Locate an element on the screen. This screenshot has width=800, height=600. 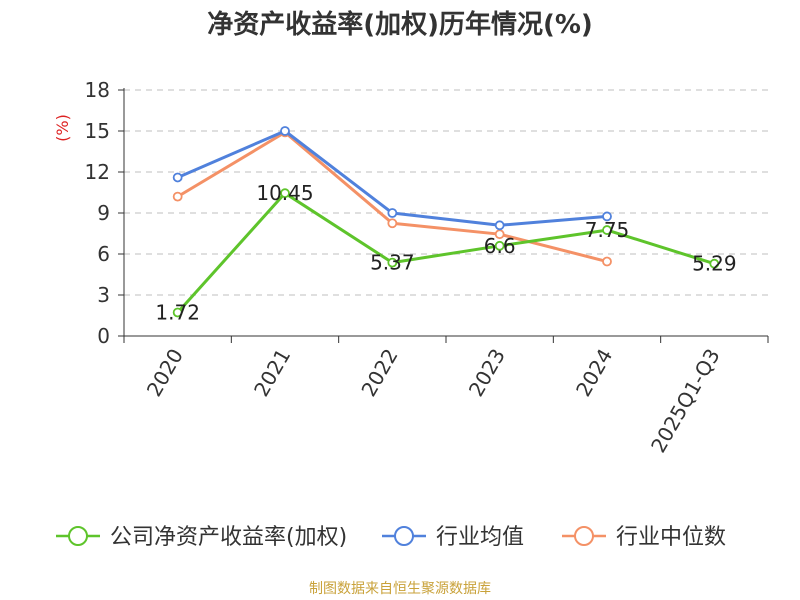
legend: 公司净资产收益率(加权) 行业均值 行业中位数 is located at coordinates (391, 537).